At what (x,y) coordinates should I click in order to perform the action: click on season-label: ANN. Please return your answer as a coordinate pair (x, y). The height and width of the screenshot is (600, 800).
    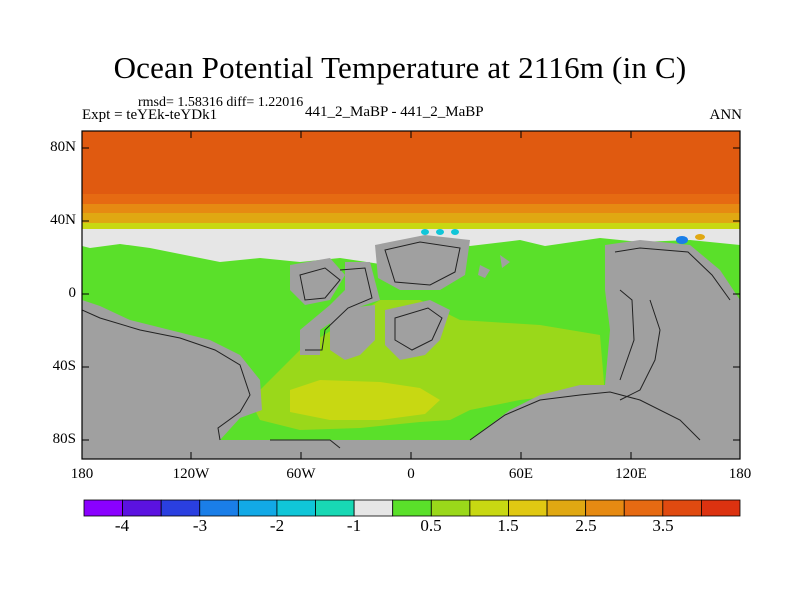
    Looking at the image, I should click on (726, 115).